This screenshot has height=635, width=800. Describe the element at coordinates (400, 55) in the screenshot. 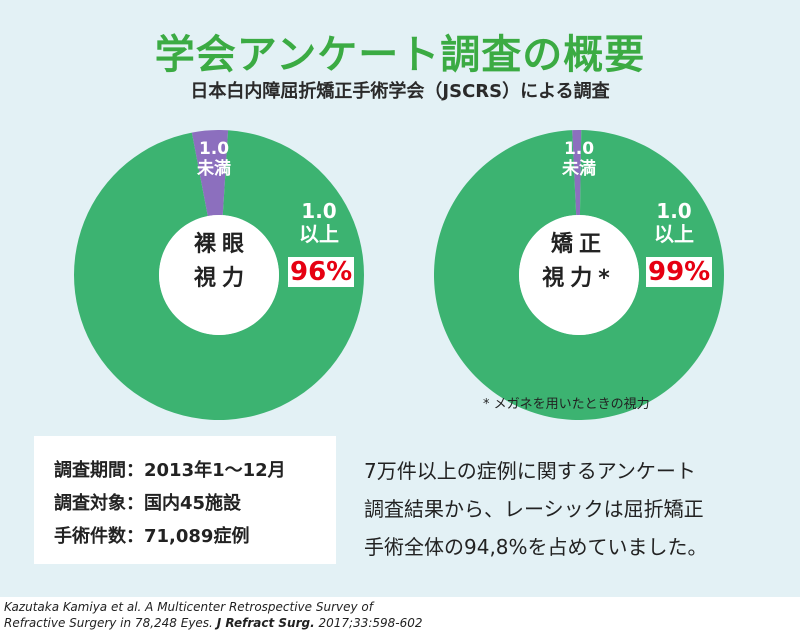

I see `page-title: 学会アンケート調査の概要` at that location.